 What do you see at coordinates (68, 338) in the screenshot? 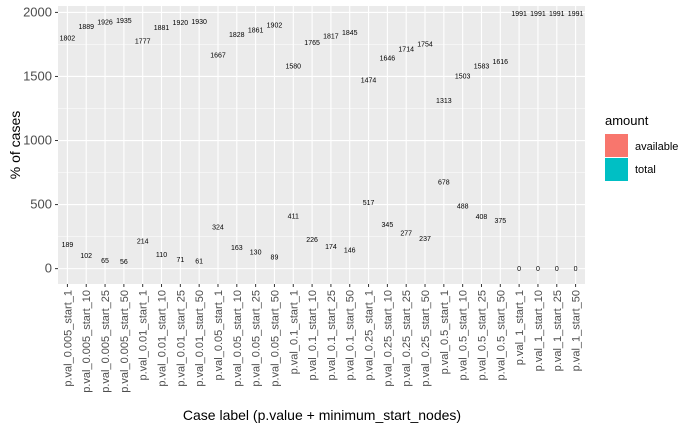
I see `x-tick-label: p.val_0.005_start_1` at bounding box center [68, 338].